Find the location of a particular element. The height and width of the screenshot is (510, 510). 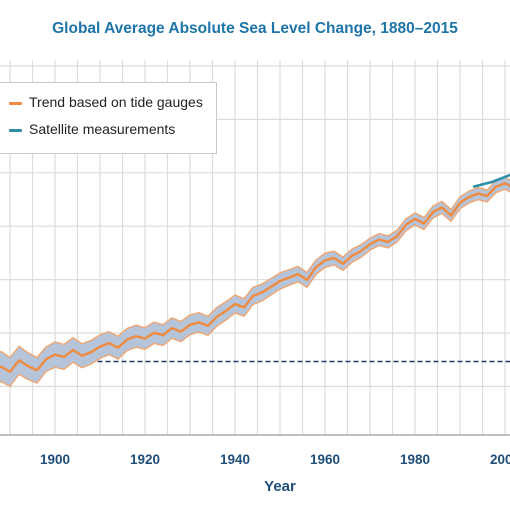

x-tick-labels: 1900 1920 1940 1960 1980 2000 is located at coordinates (275, 459).